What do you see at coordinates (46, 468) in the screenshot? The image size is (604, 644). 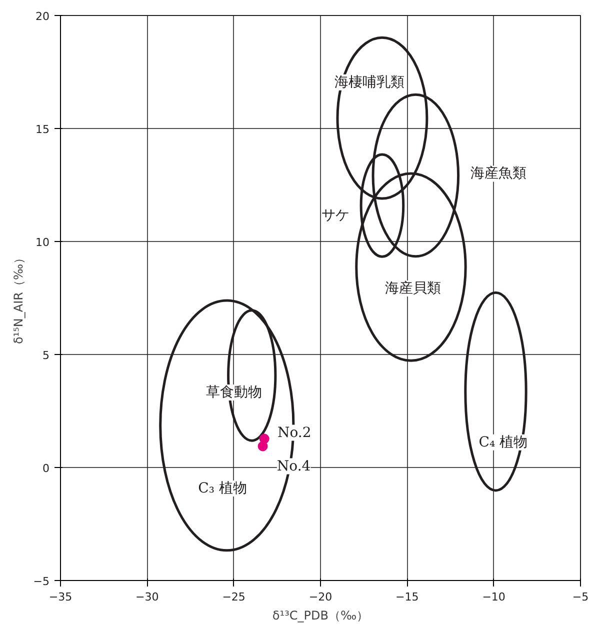 I see `y-tick-label: 0` at bounding box center [46, 468].